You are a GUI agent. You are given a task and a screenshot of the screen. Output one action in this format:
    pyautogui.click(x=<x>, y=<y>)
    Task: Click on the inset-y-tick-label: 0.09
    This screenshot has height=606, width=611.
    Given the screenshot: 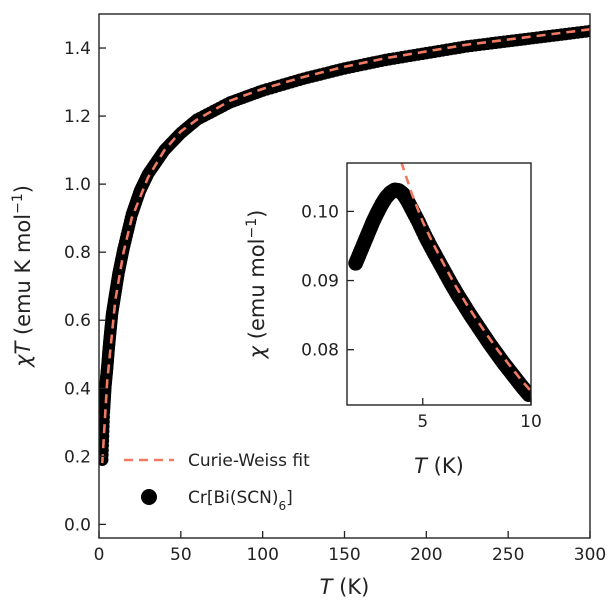 What is the action you would take?
    pyautogui.click(x=320, y=282)
    